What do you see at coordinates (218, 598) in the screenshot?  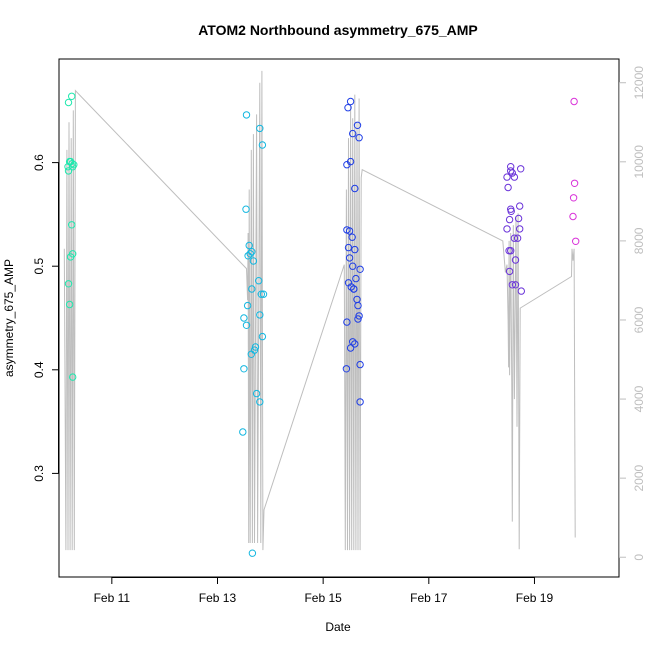 I see `x-tick-label: Feb 13` at bounding box center [218, 598].